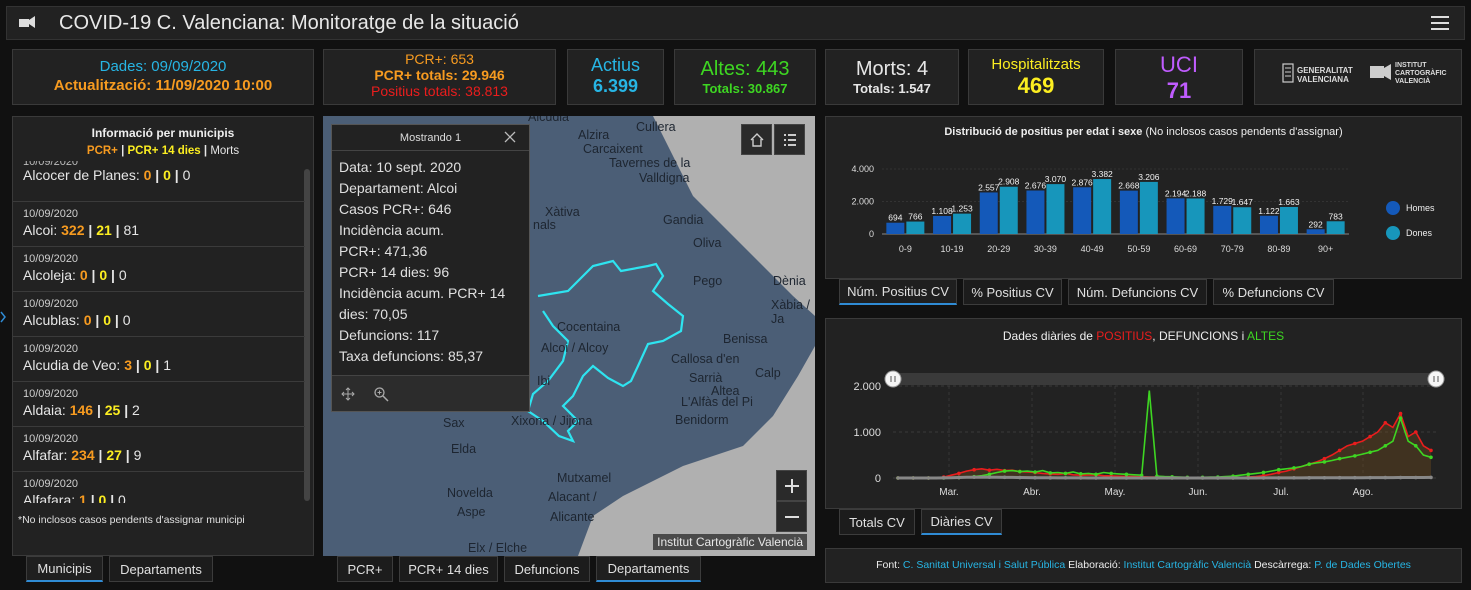 Image resolution: width=1471 pixels, height=590 pixels. What do you see at coordinates (1440, 25) in the screenshot?
I see `hamburger-menu-icon` at bounding box center [1440, 25].